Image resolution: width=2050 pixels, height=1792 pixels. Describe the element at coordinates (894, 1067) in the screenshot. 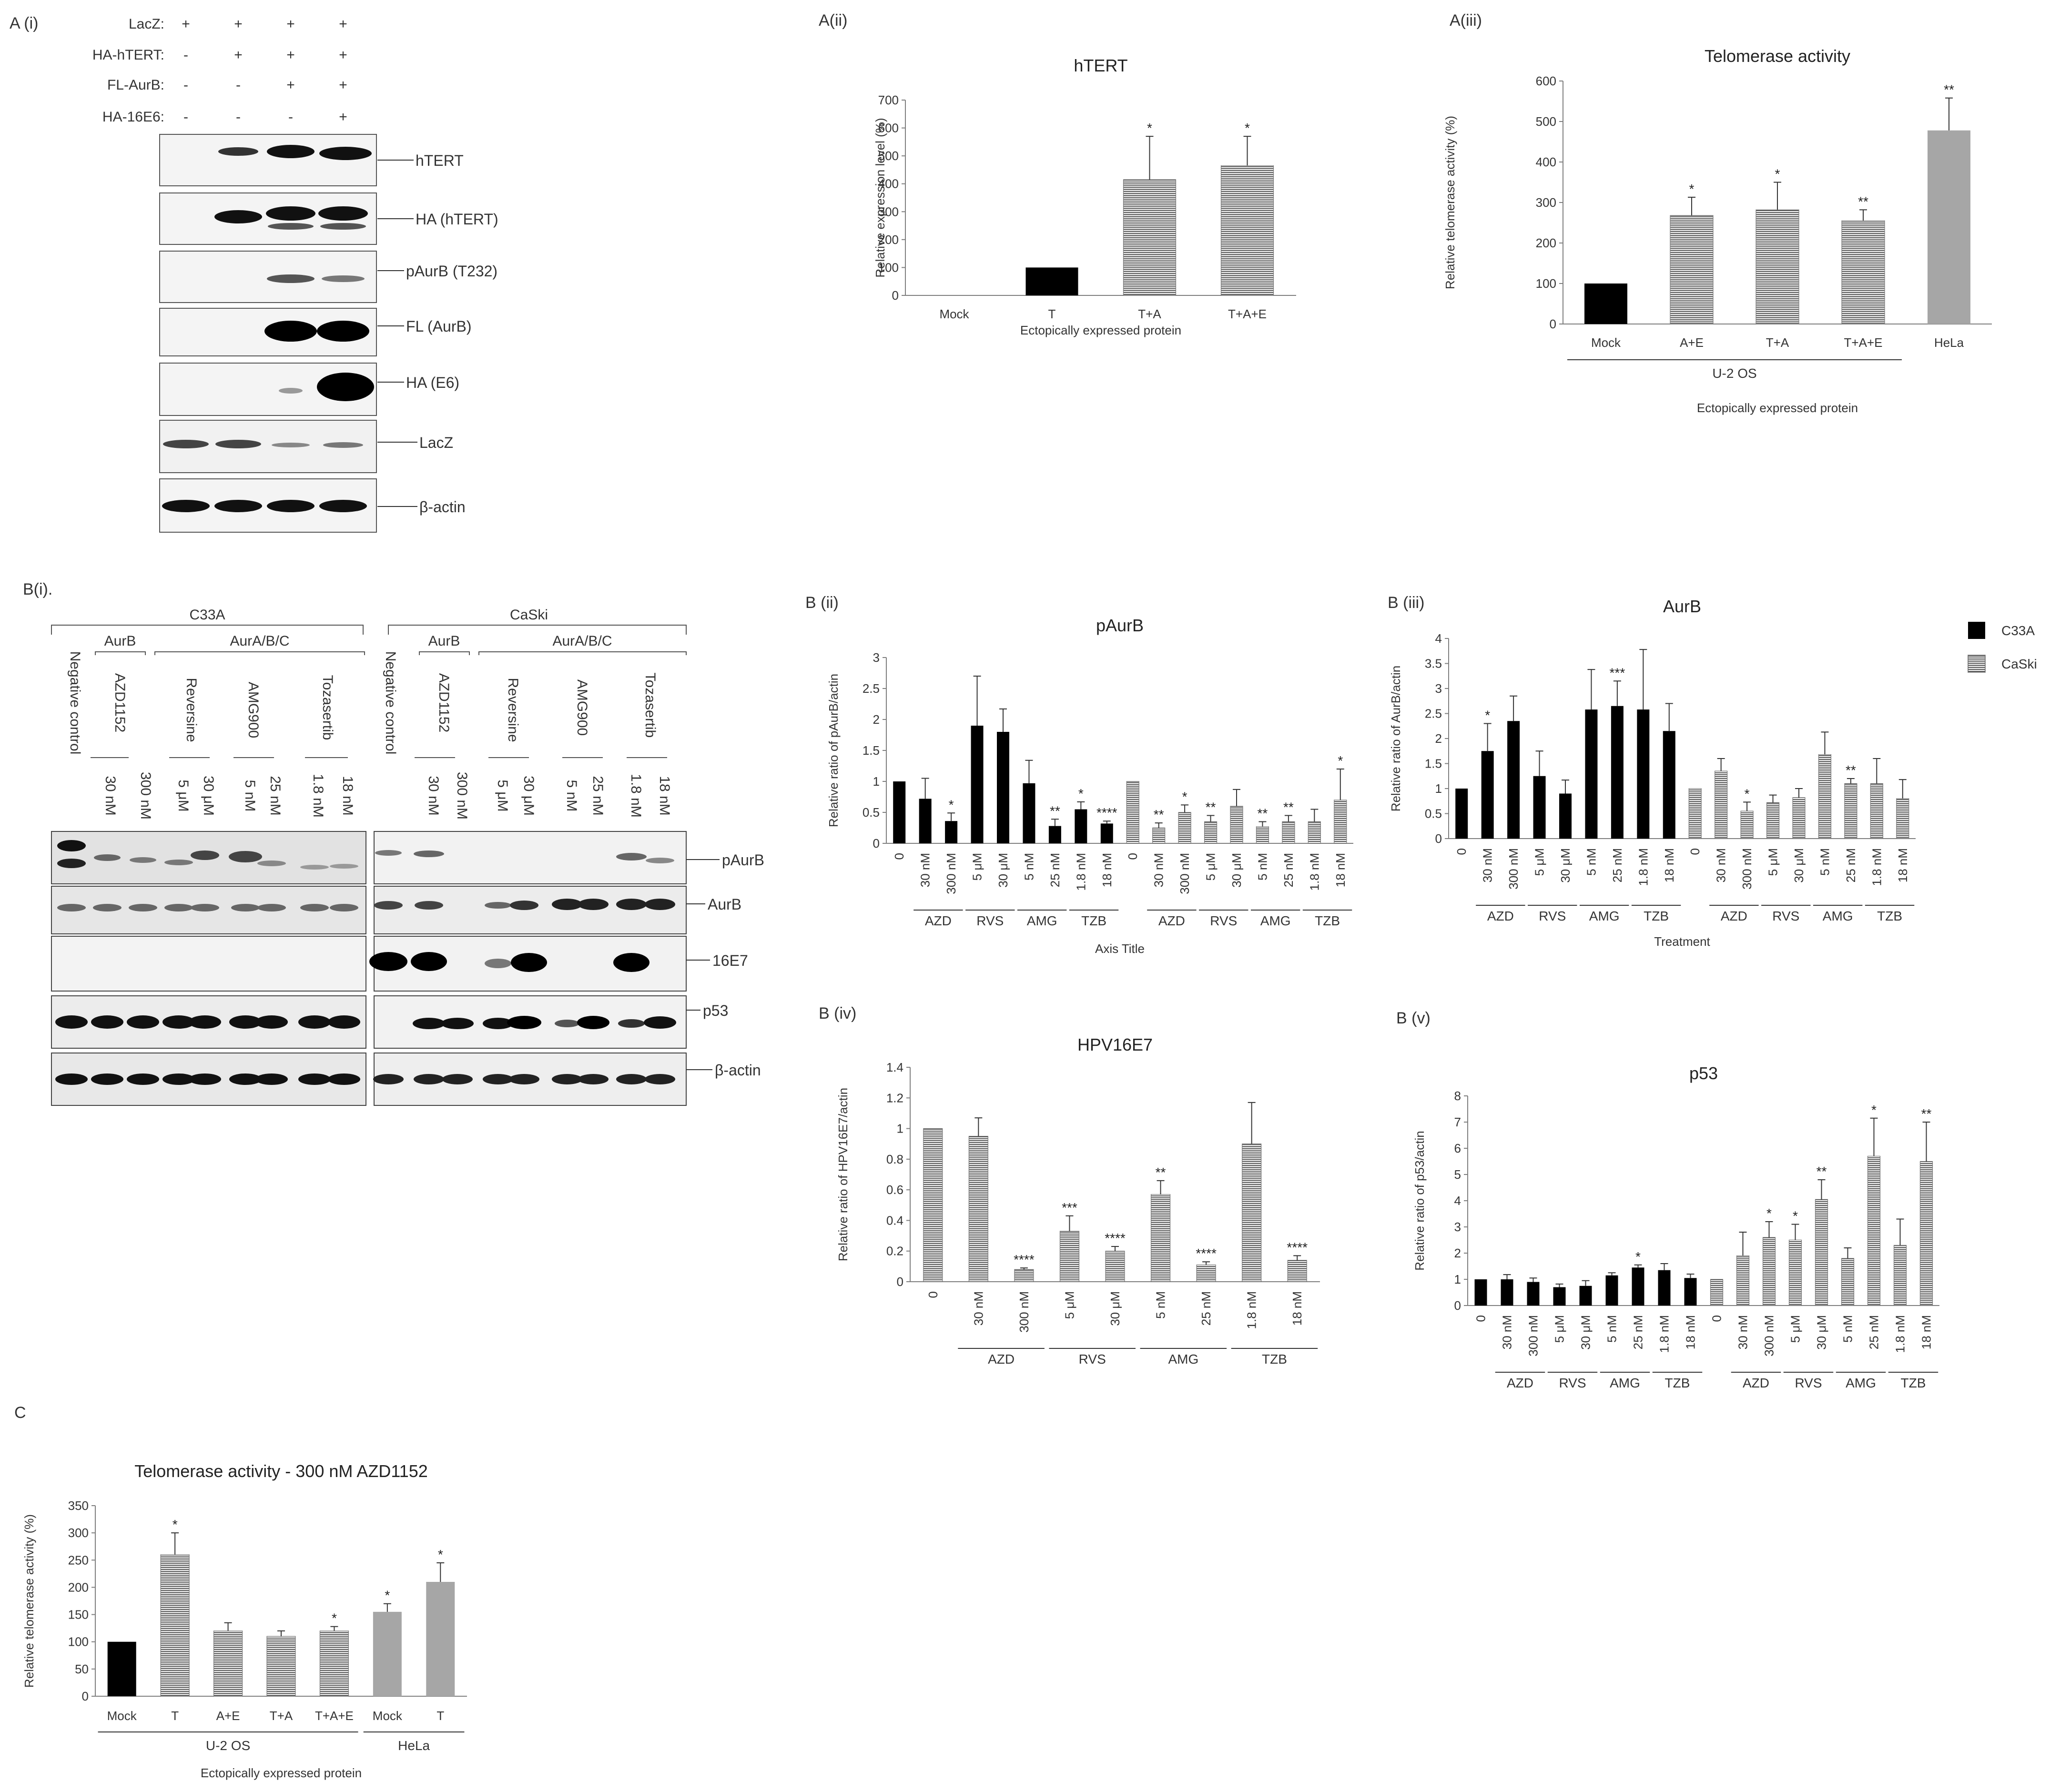

I see `y-tick-label: 1.4` at that location.